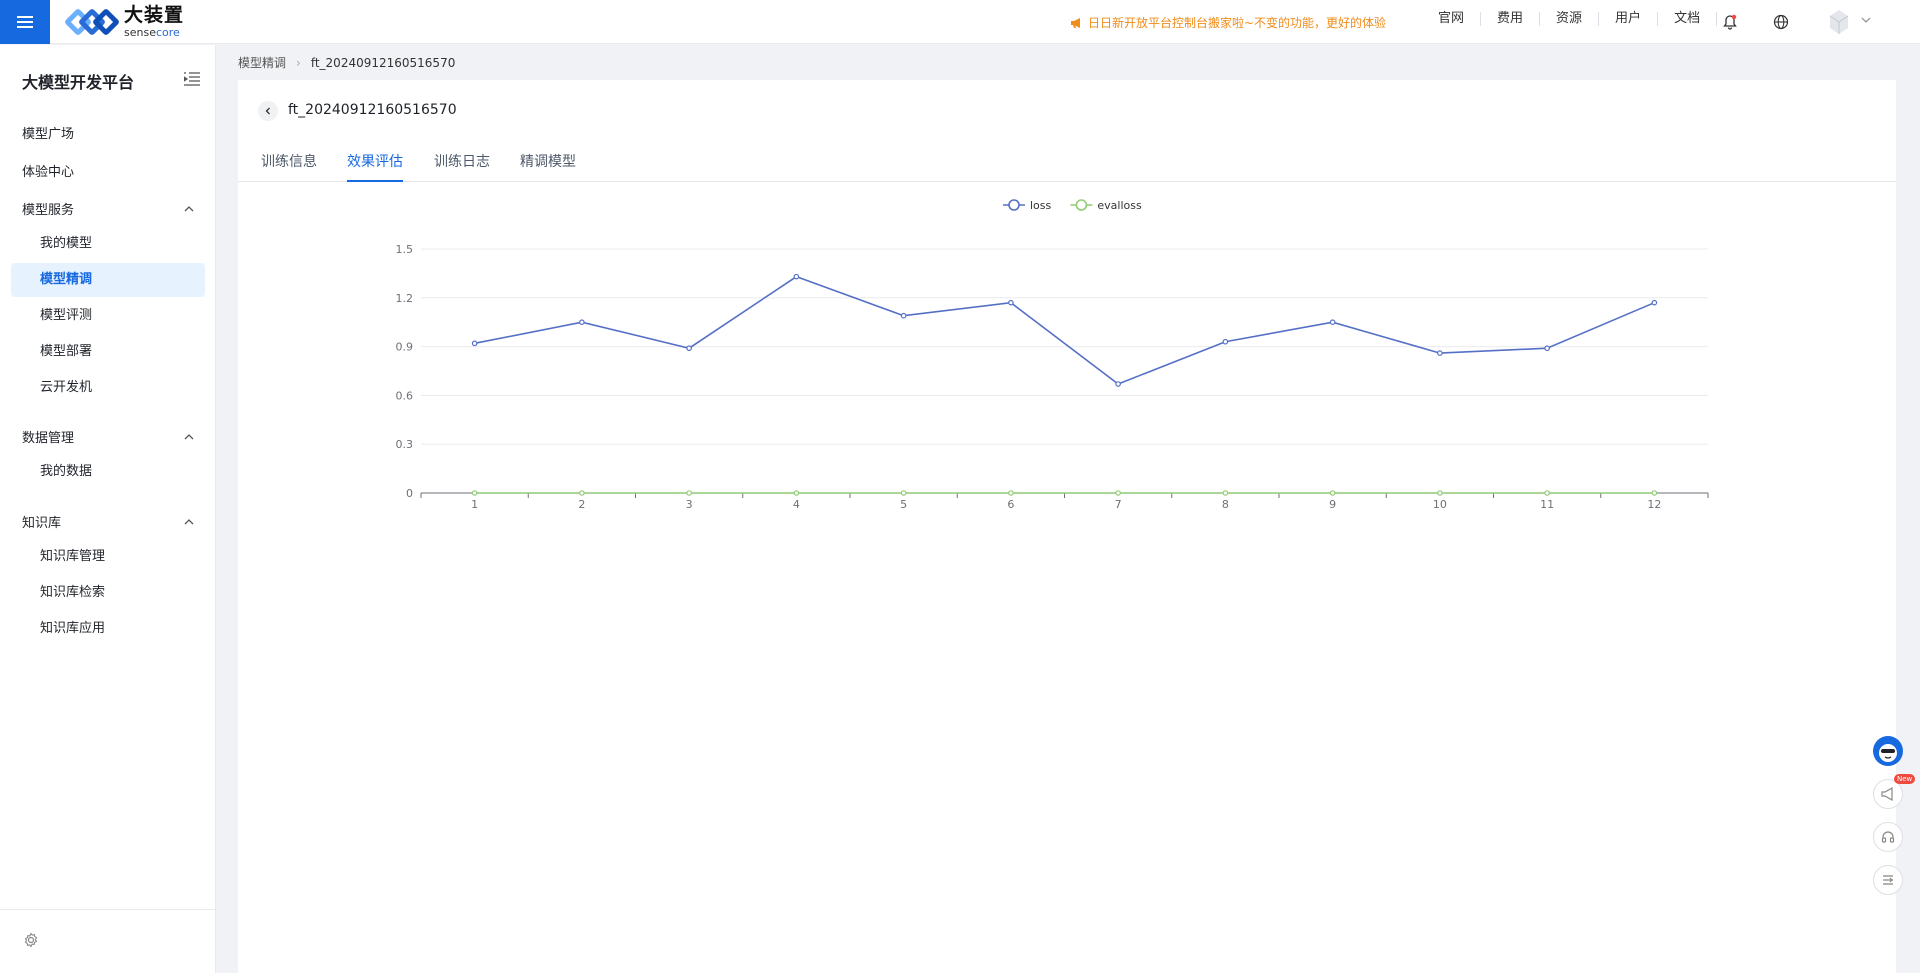  I want to click on sidebar-item-model-deploy: 模型部署, so click(66, 351).